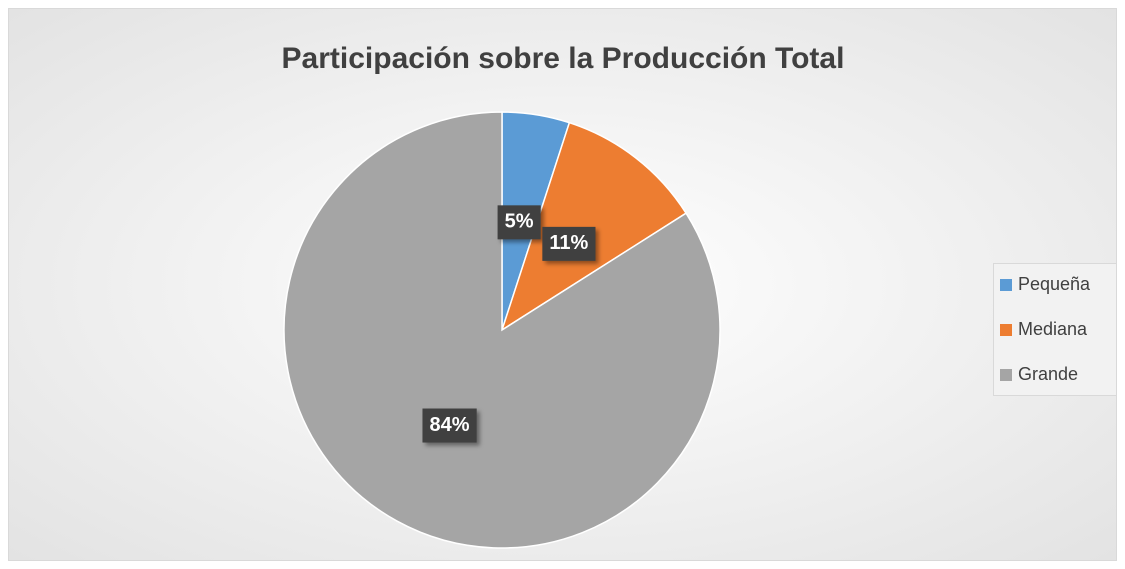 Image resolution: width=1125 pixels, height=569 pixels. Describe the element at coordinates (1054, 284) in the screenshot. I see `legend-label: Pequeña` at that location.